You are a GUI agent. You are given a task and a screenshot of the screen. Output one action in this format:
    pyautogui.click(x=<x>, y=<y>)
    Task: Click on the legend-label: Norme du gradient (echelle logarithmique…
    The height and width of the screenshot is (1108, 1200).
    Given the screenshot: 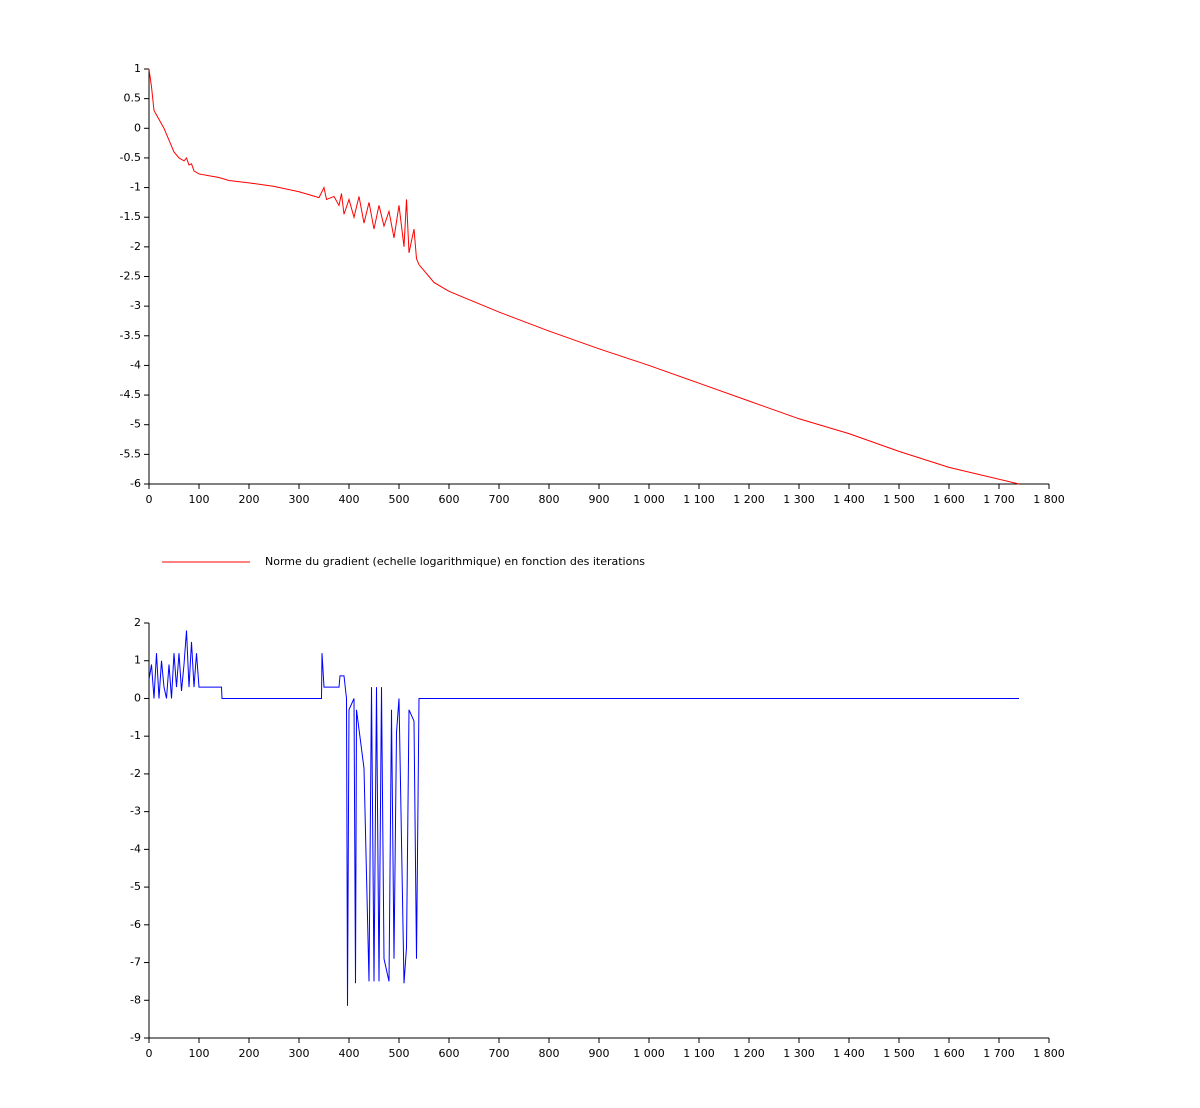 What is the action you would take?
    pyautogui.click(x=455, y=561)
    